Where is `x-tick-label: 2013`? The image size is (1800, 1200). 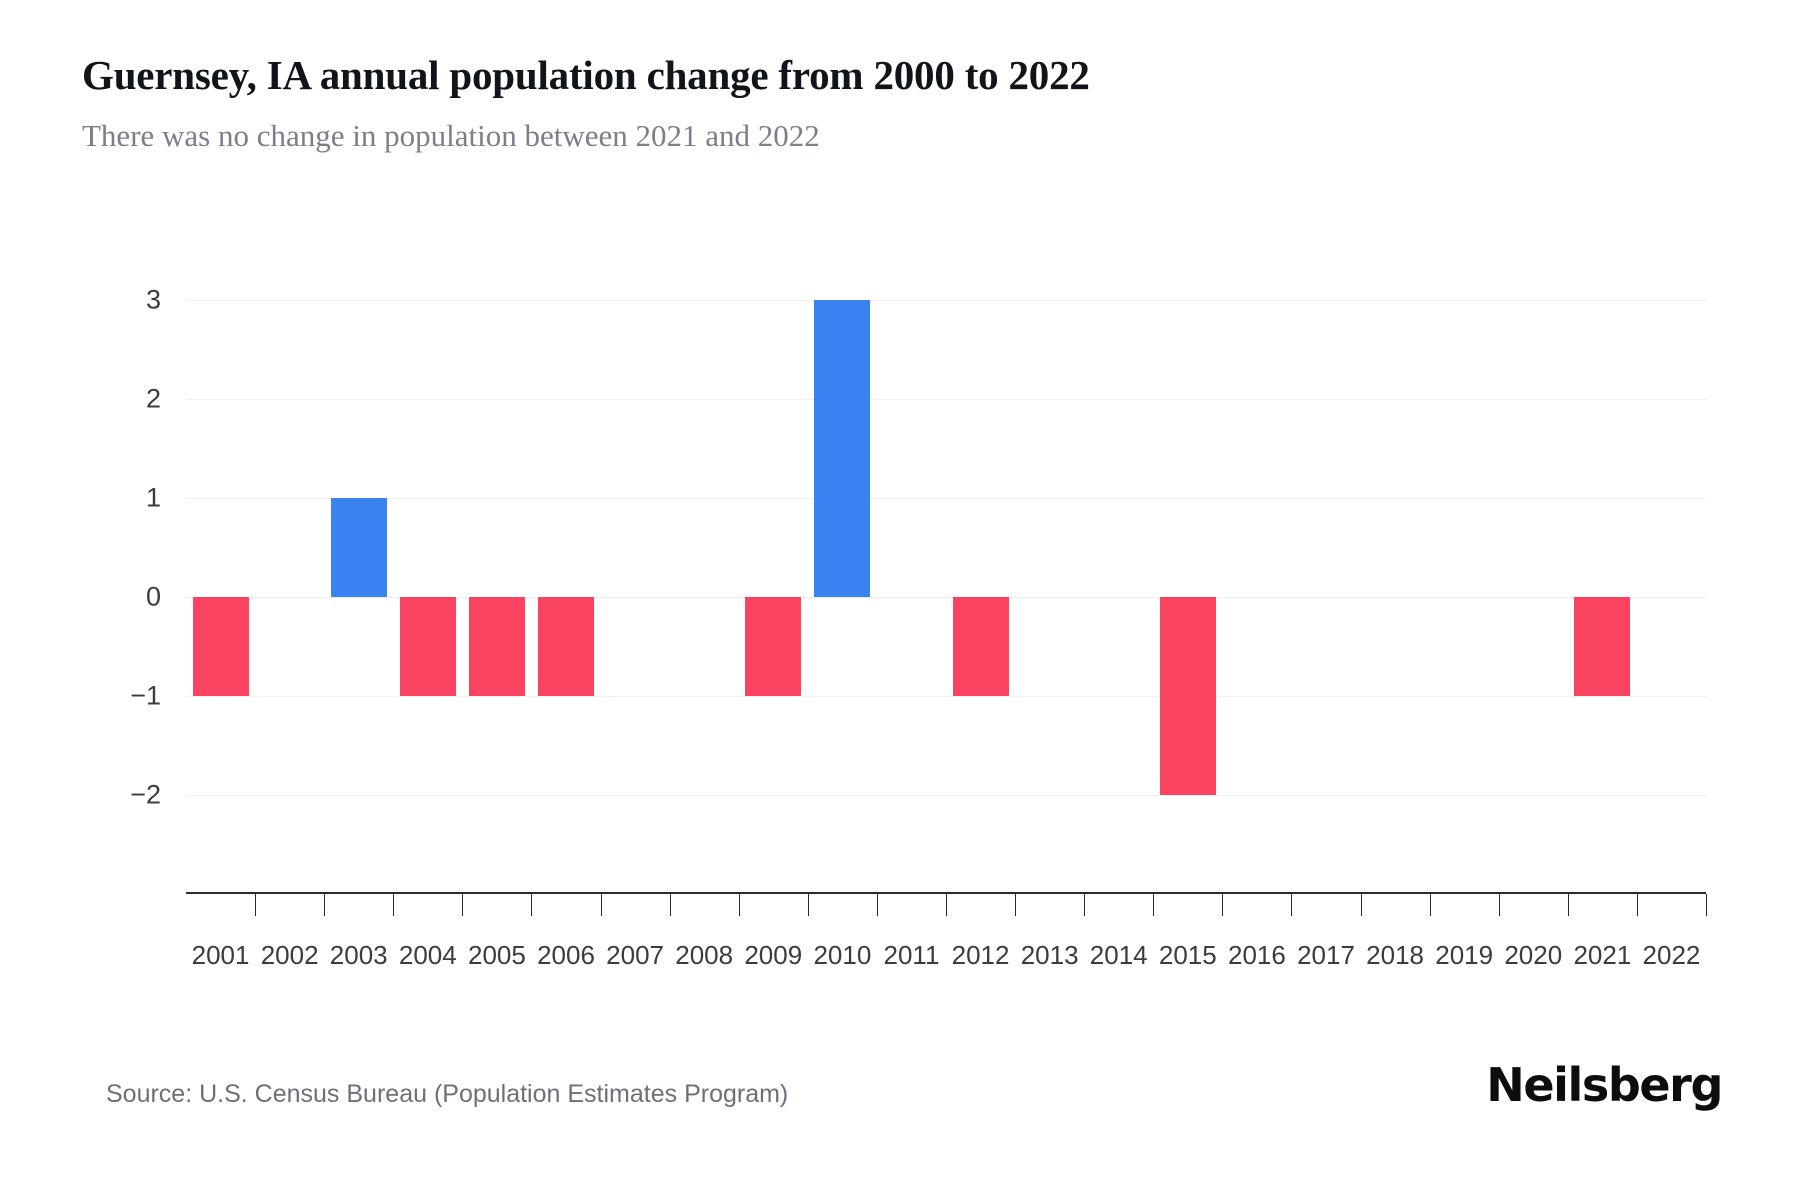 x-tick-label: 2013 is located at coordinates (1049, 955).